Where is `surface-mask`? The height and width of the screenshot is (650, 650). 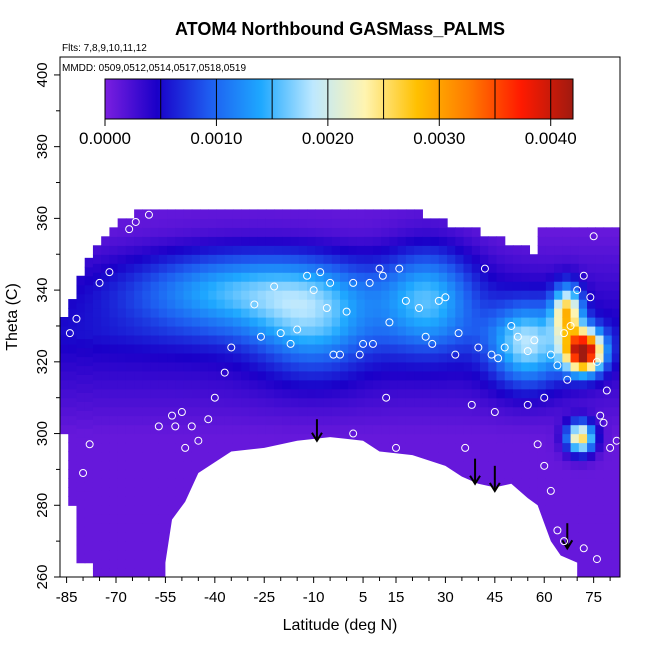 surface-mask is located at coordinates (371, 507).